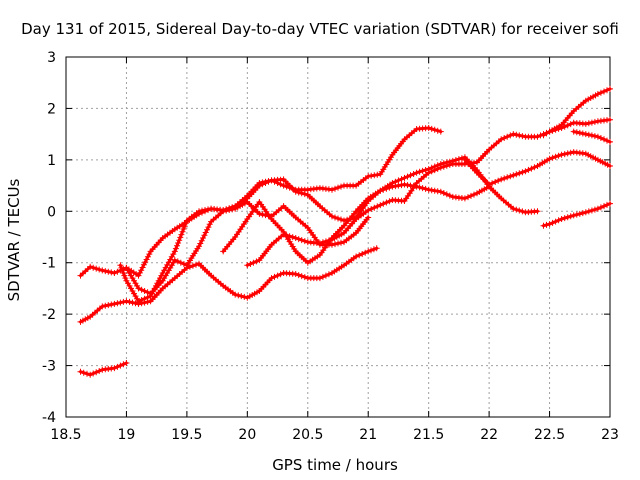 The width and height of the screenshot is (640, 480). I want to click on x-tick-label: 21, so click(368, 435).